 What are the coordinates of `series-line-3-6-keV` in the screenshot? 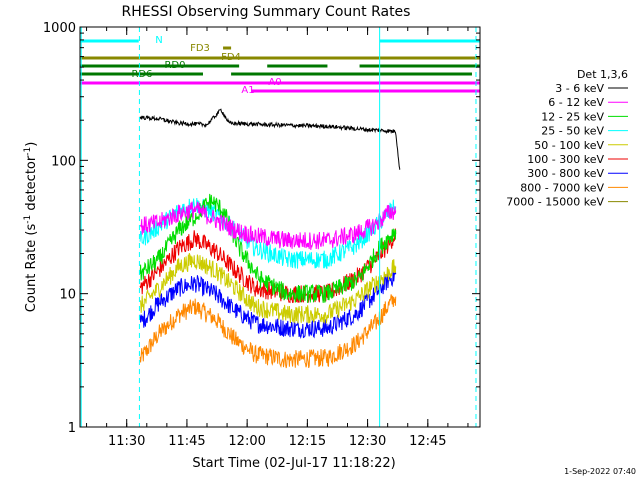 It's located at (270, 139).